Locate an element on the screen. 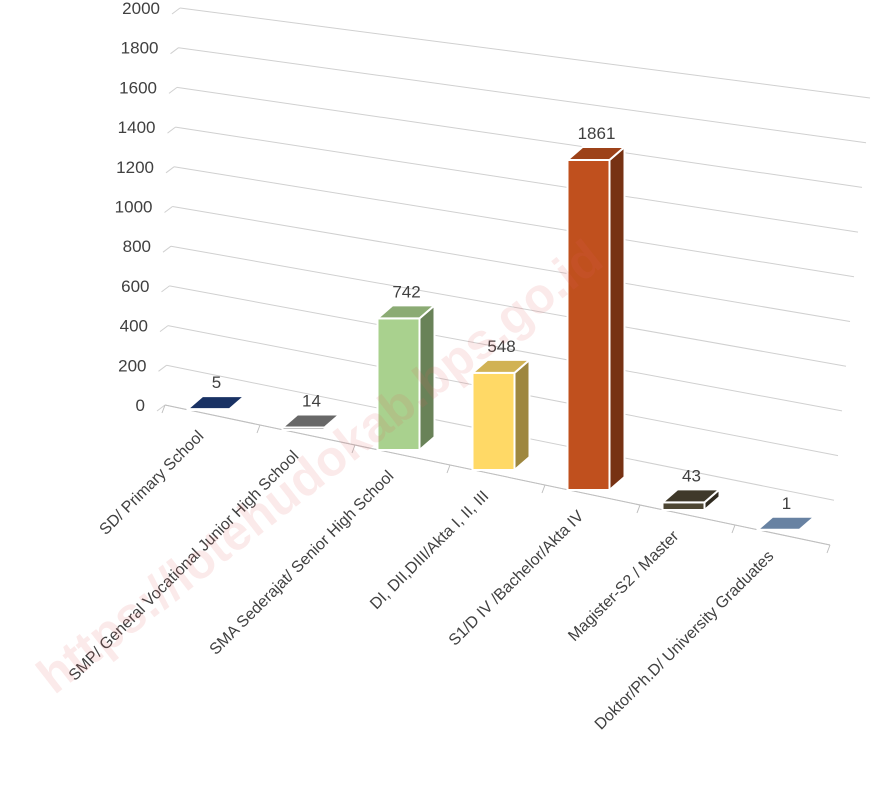 The image size is (883, 793). y-tick-label: 400 is located at coordinates (134, 326).